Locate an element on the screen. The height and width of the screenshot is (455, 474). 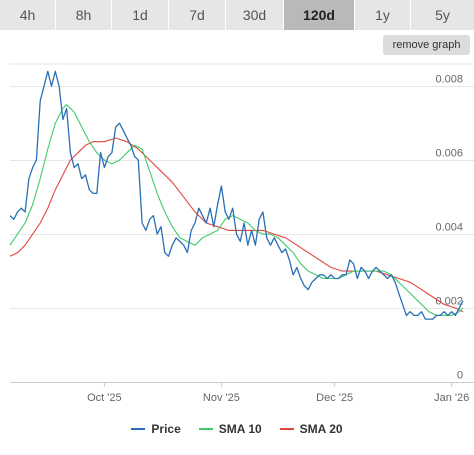
tab-1d: 1d is located at coordinates (140, 15).